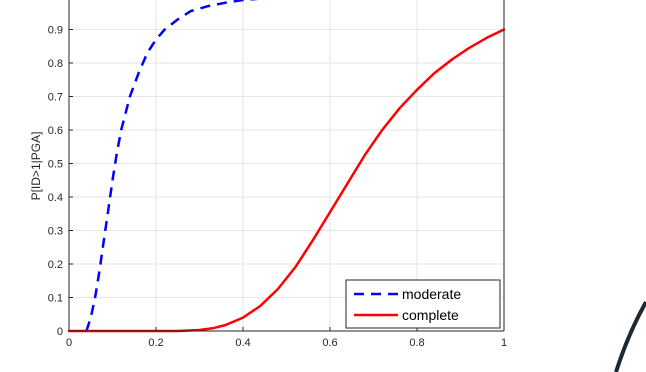 The image size is (646, 372). Describe the element at coordinates (55, 265) in the screenshot. I see `y-tick-label: 0.2` at that location.